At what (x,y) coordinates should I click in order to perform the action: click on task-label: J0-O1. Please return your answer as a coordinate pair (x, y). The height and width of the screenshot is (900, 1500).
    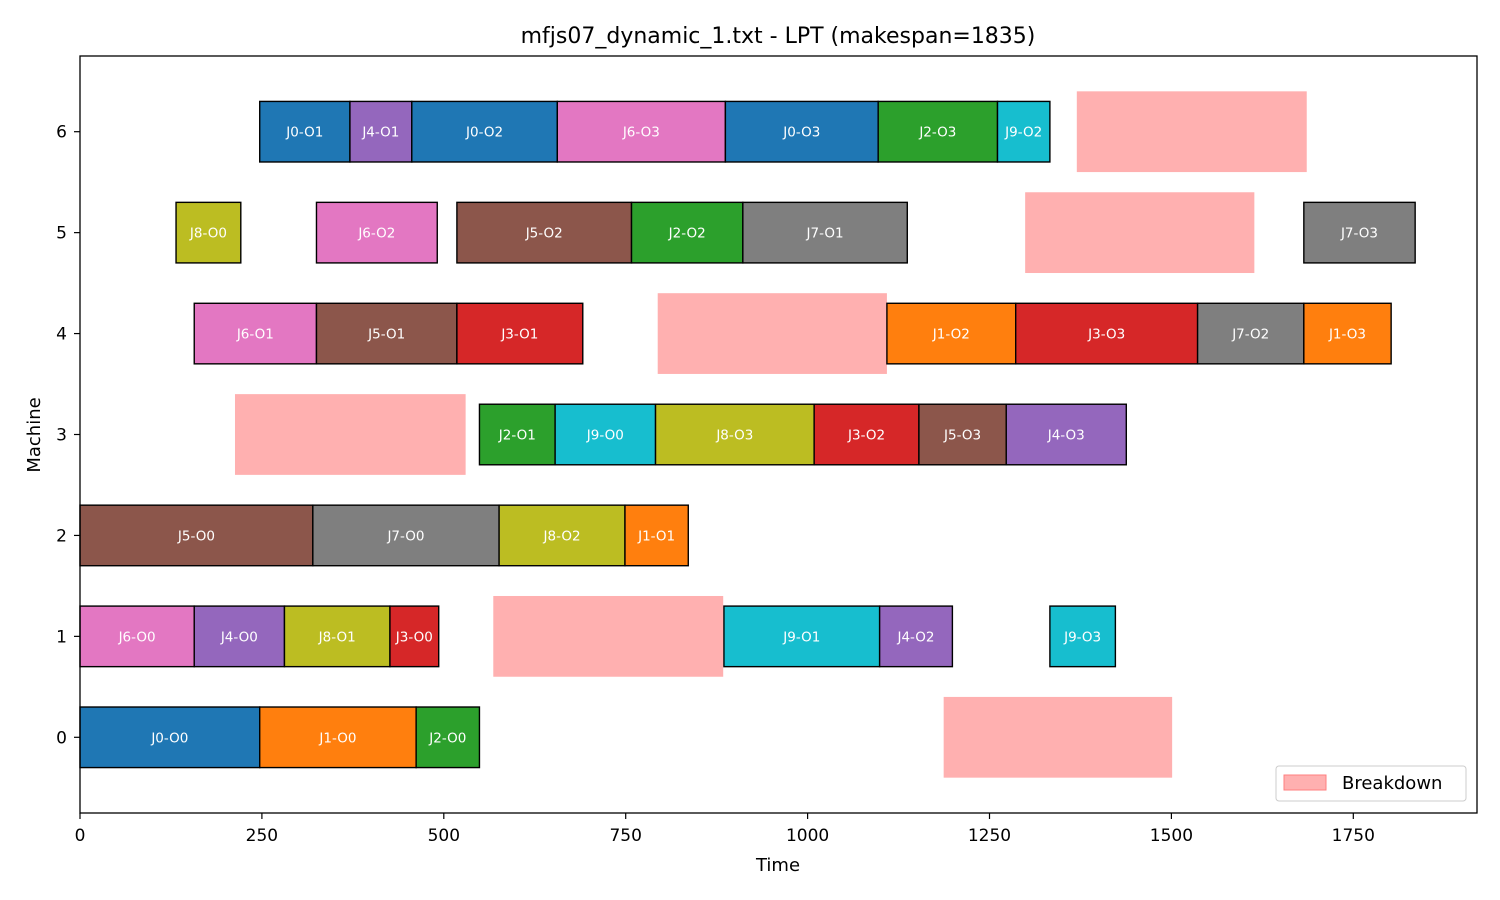
    Looking at the image, I should click on (304, 133).